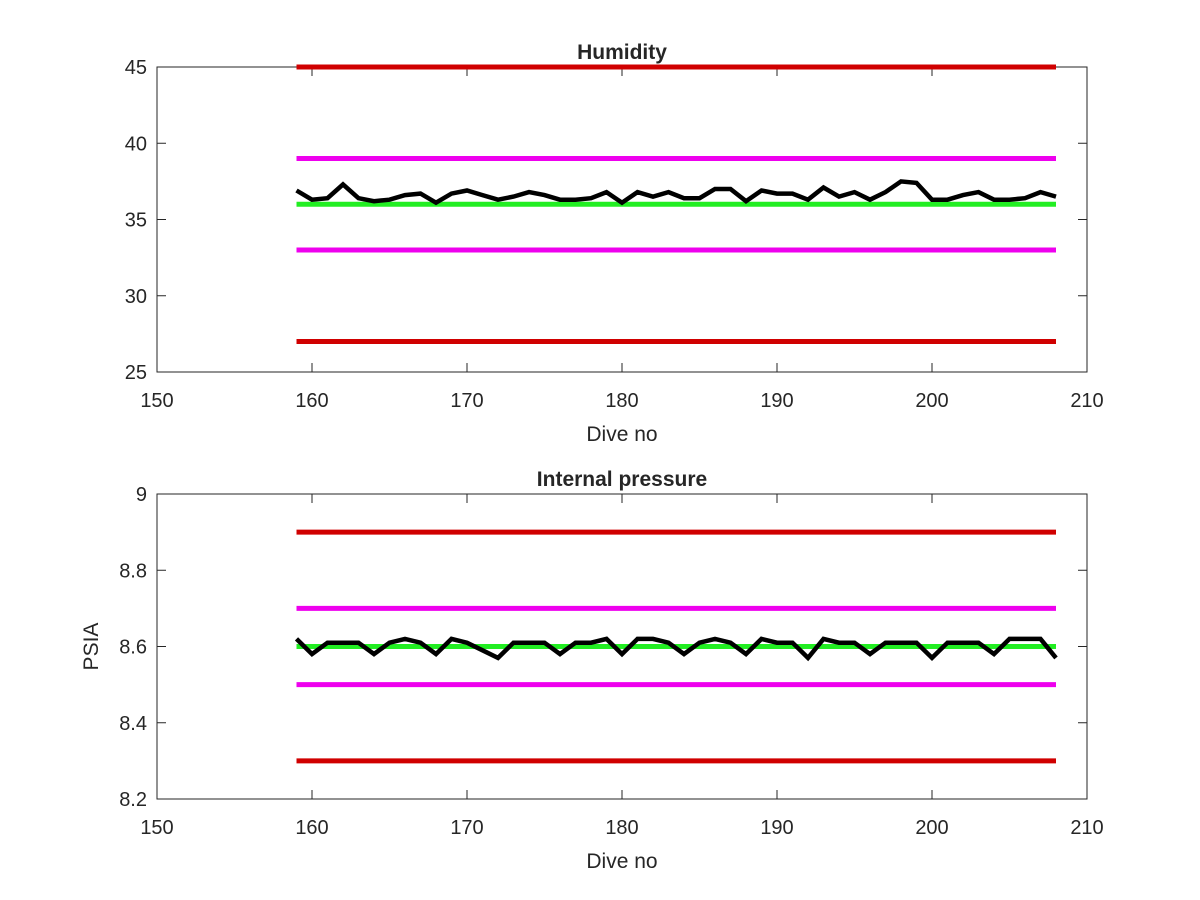 This screenshot has width=1200, height=900. What do you see at coordinates (136, 221) in the screenshot?
I see `y-tick-label: 35` at bounding box center [136, 221].